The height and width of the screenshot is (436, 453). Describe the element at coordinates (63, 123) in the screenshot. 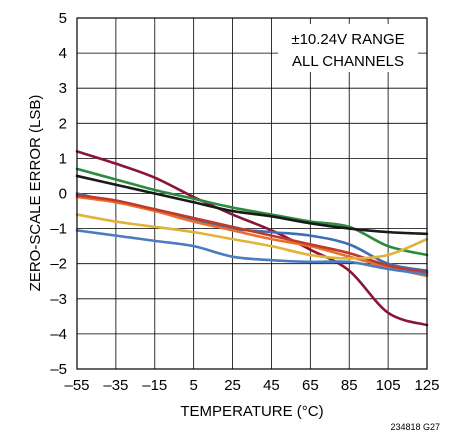

I see `y-tick-label: 2` at that location.